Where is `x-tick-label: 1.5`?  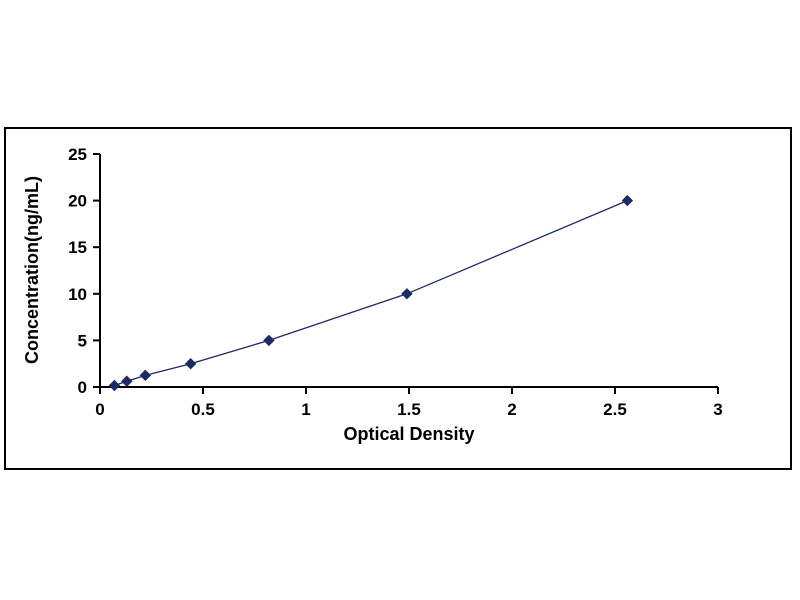 x-tick-label: 1.5 is located at coordinates (409, 409).